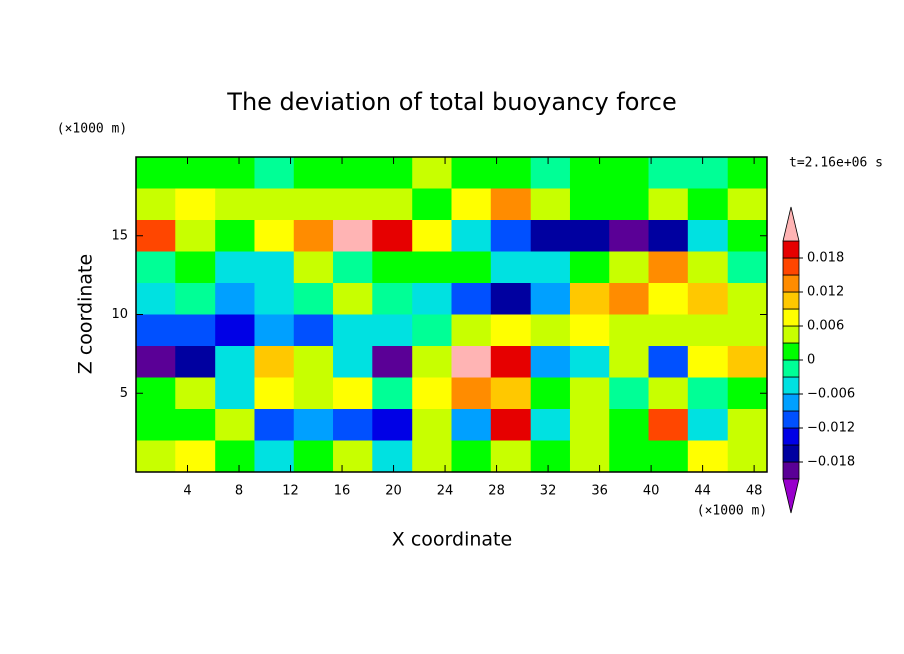  I want to click on x-tick-label: 8, so click(239, 491).